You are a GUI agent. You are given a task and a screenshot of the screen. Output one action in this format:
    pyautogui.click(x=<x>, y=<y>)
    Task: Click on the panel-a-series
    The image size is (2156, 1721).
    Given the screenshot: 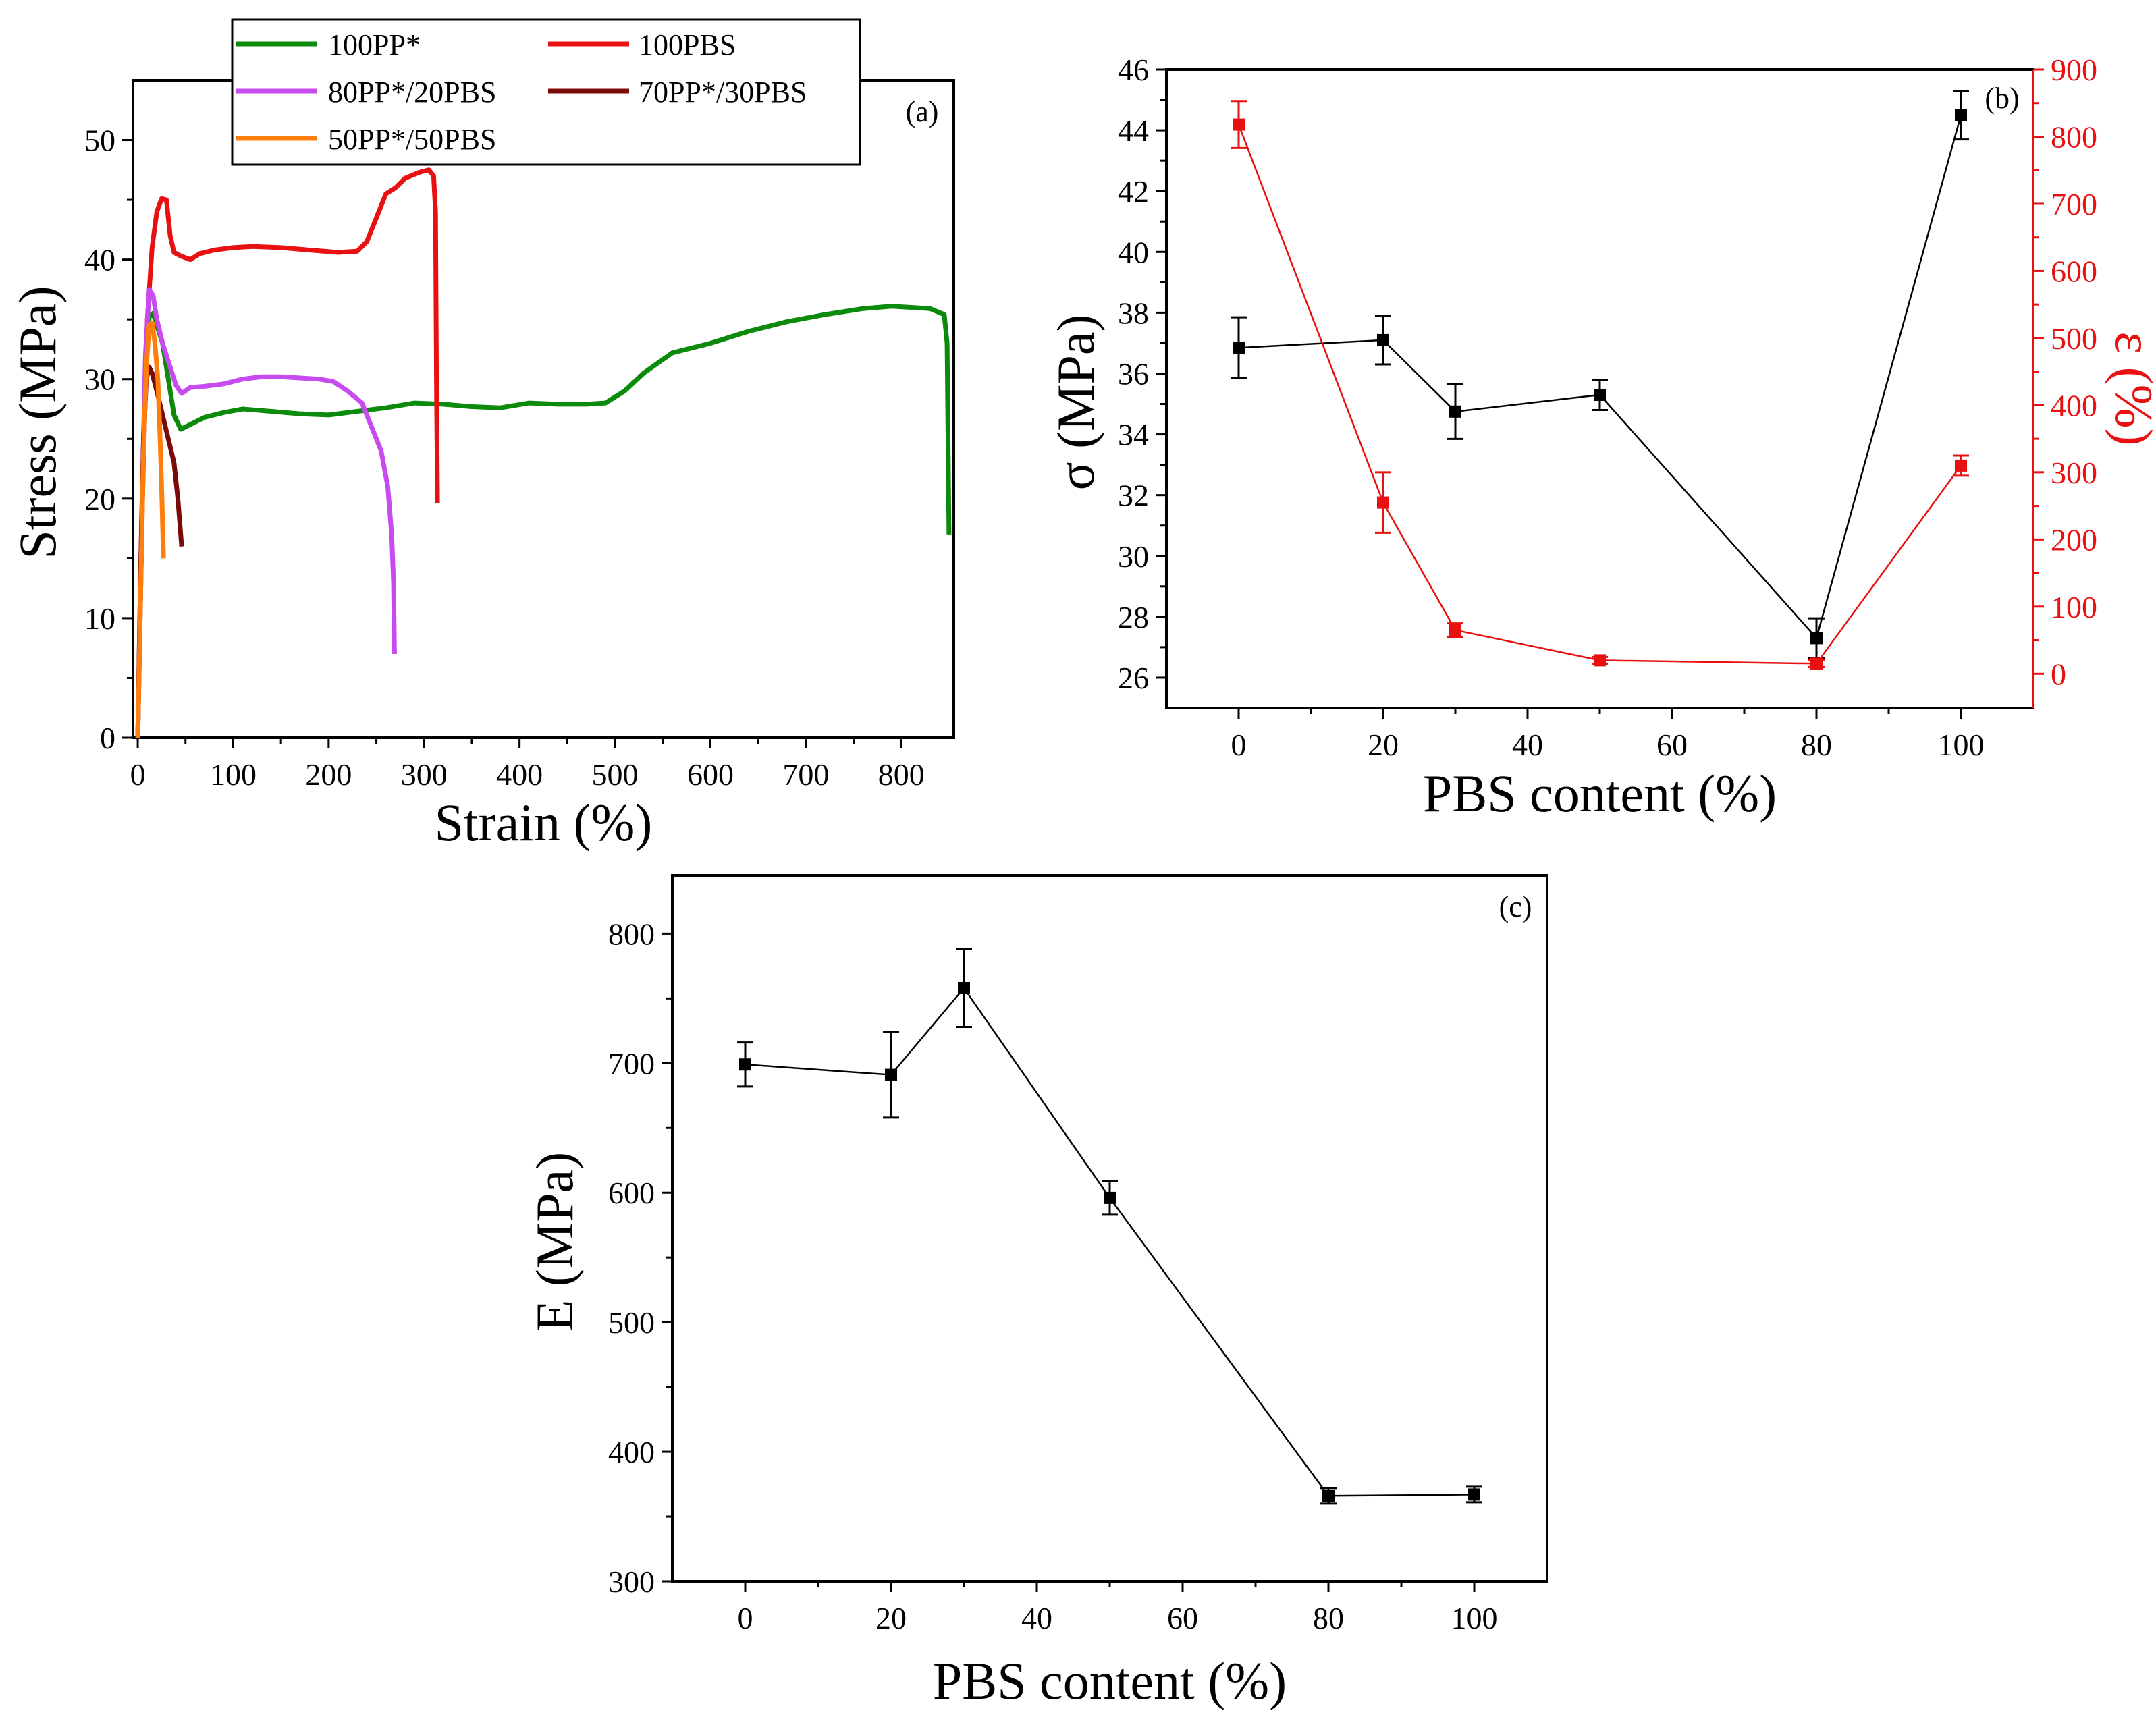 What is the action you would take?
    pyautogui.click(x=543, y=452)
    